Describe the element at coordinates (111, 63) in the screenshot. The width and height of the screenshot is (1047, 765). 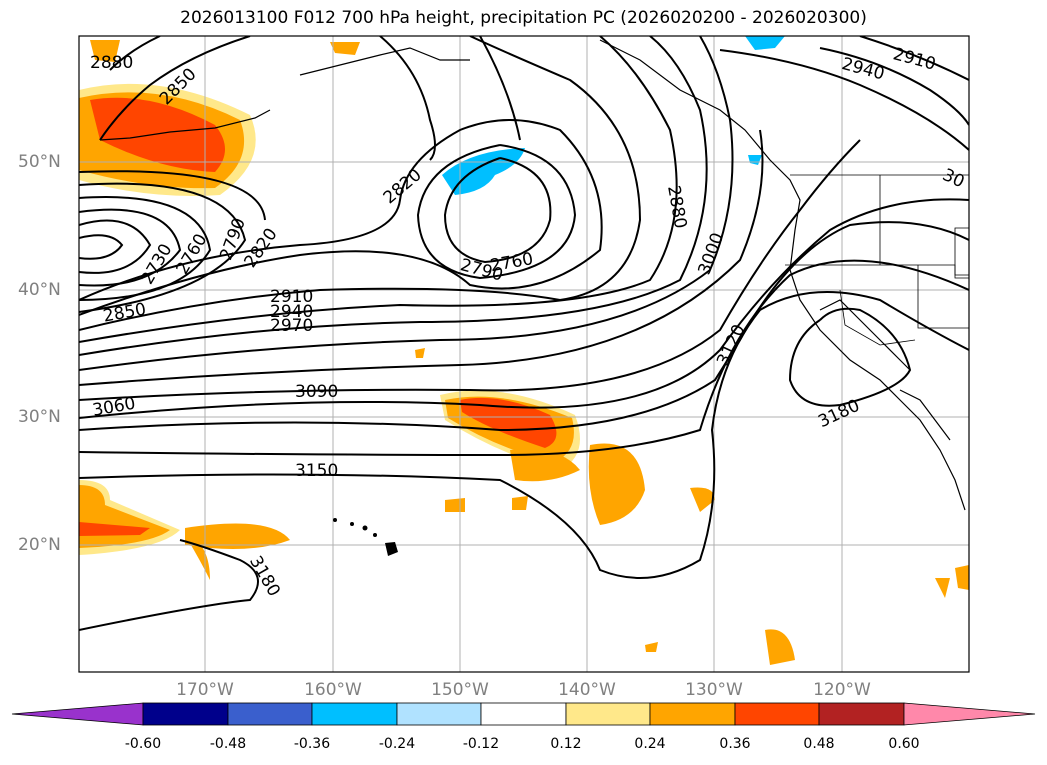
I see `contour-label: 2880` at that location.